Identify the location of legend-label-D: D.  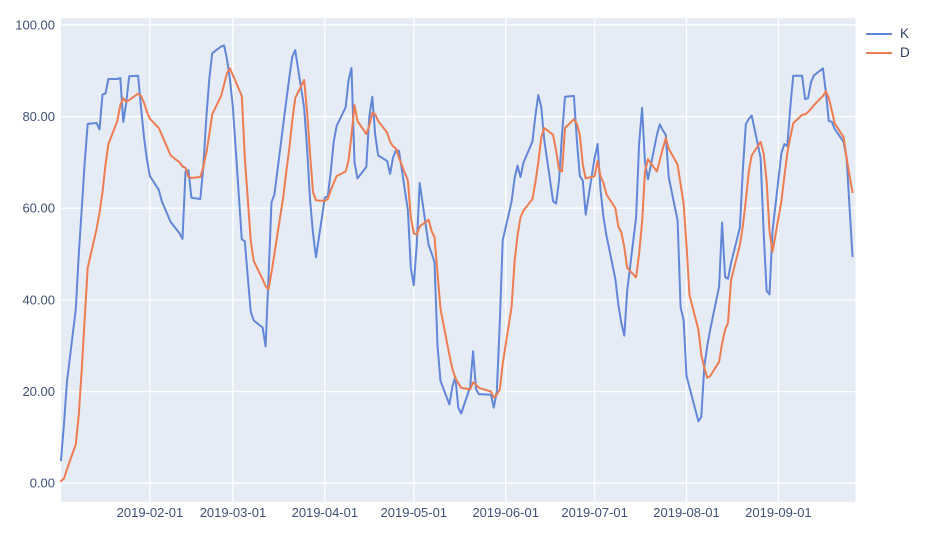
(905, 52).